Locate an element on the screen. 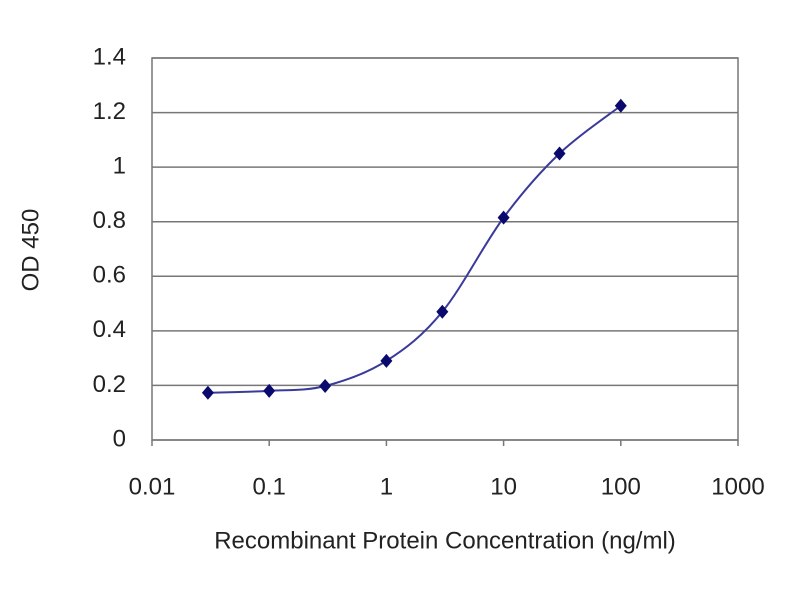 Image resolution: width=800 pixels, height=600 pixels. y-tick-label: 1.4 is located at coordinates (109, 56).